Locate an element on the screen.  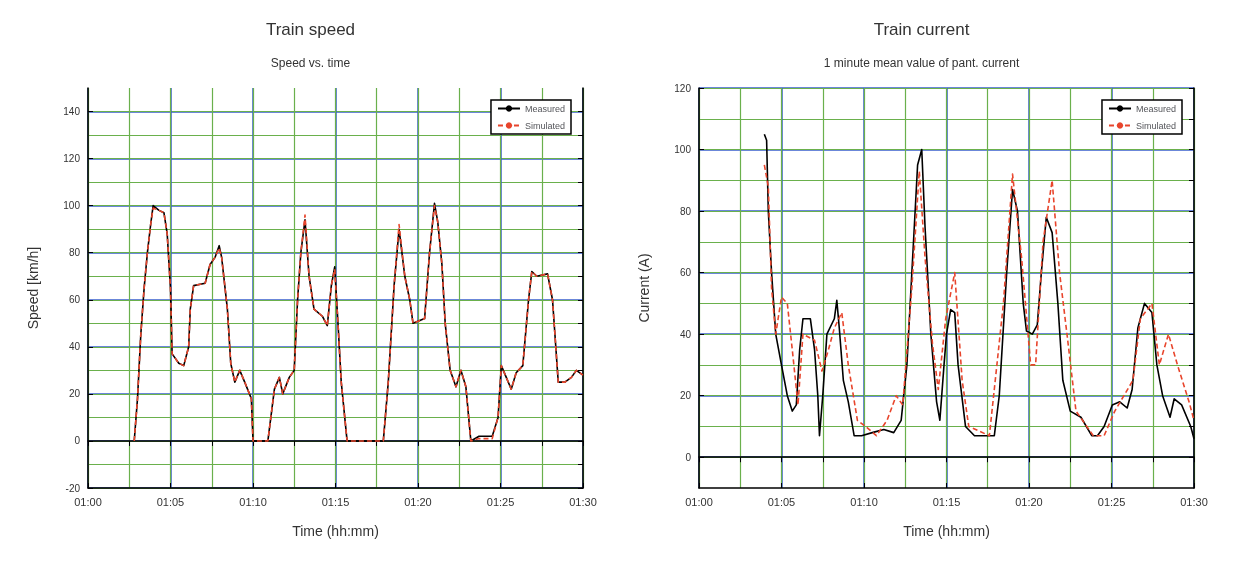
chart-subtitle: Speed vs. time is located at coordinates (310, 63).